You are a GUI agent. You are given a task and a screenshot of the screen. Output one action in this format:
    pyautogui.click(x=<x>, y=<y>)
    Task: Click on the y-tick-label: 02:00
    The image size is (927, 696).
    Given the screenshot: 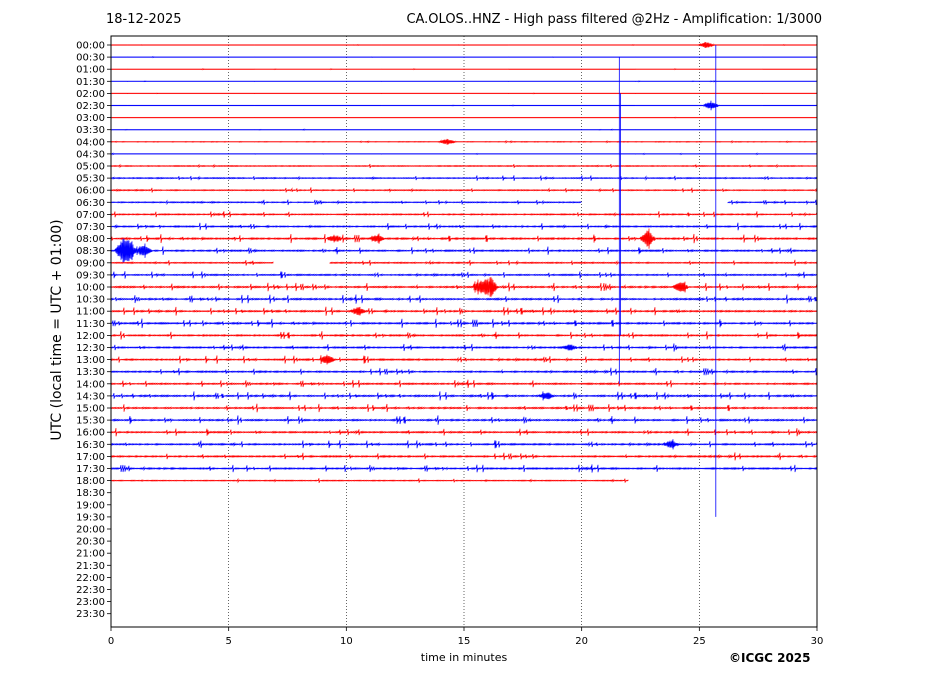 What is the action you would take?
    pyautogui.click(x=90, y=94)
    